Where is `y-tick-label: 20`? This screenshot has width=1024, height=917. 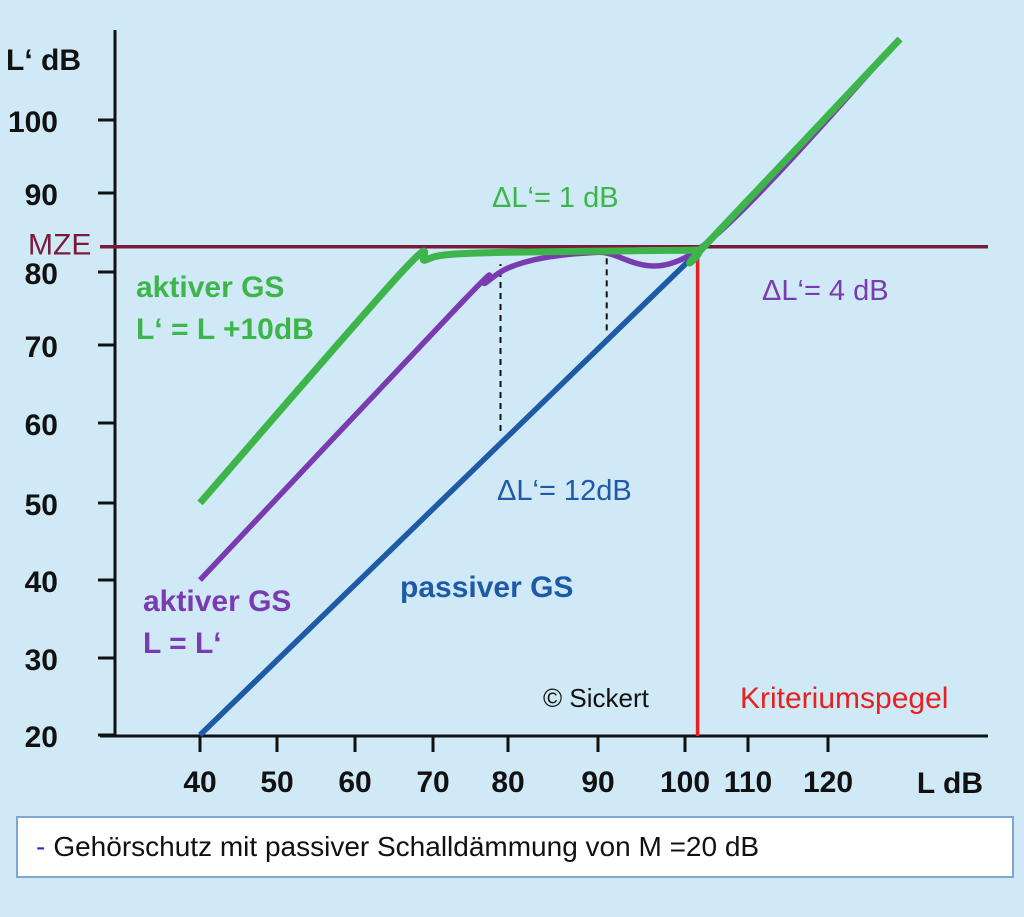
y-tick-label: 20 is located at coordinates (41, 737).